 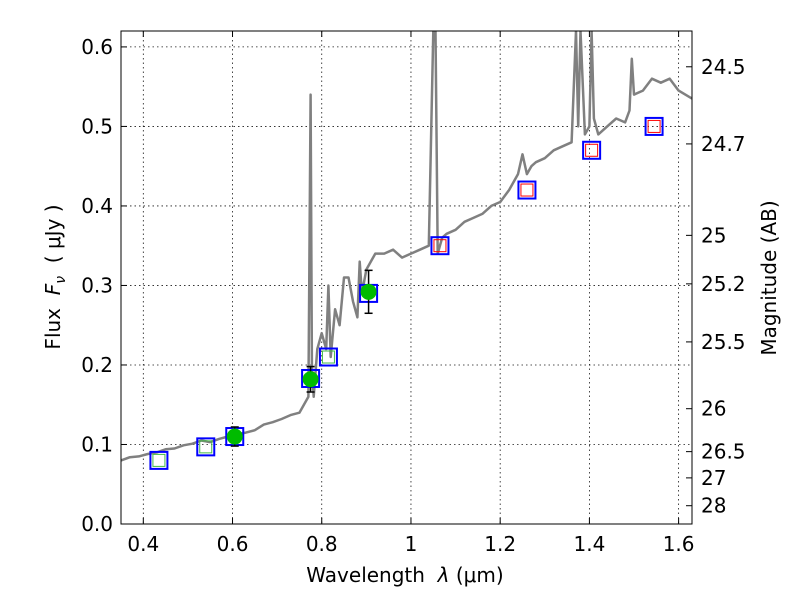 I want to click on y2-tick-label: 25.2, so click(x=723, y=284).